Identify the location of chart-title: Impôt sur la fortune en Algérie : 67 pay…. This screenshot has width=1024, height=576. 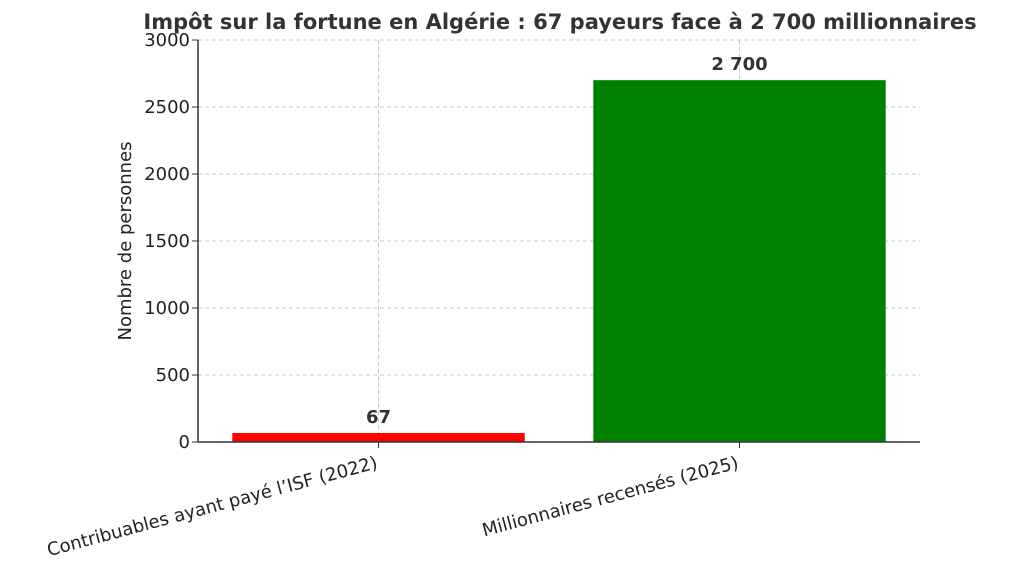
(559, 22).